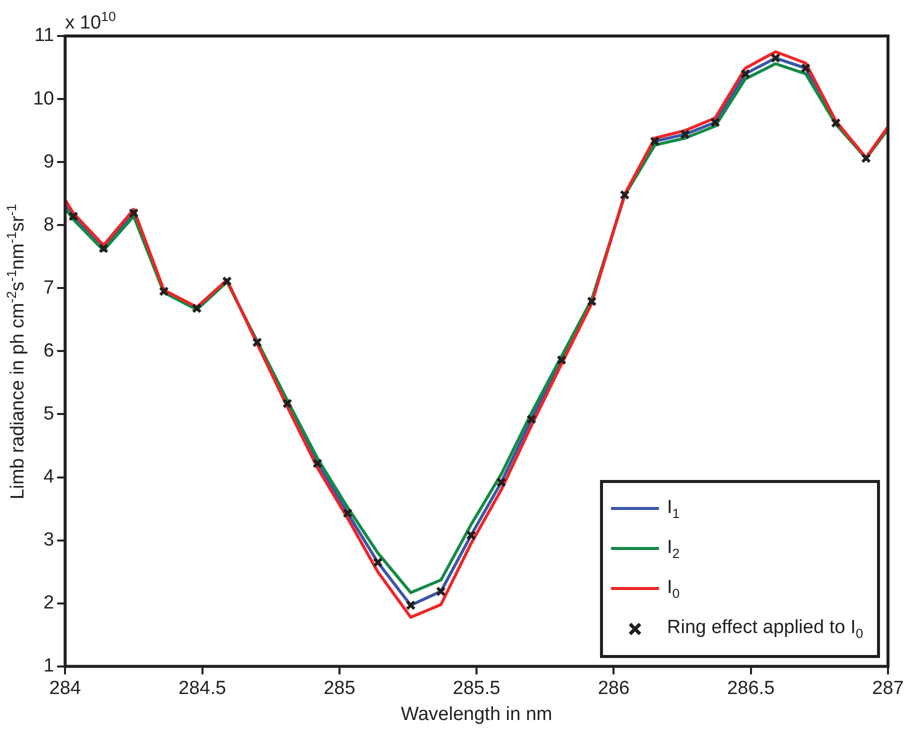 This screenshot has width=908, height=734. Describe the element at coordinates (49, 225) in the screenshot. I see `y-tick-label: 8` at that location.